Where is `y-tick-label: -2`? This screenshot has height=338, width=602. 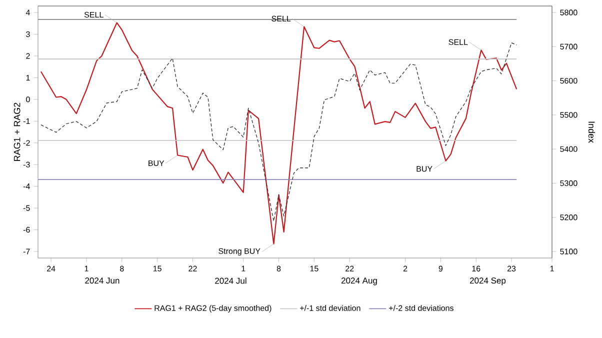
y-tick-label: -2 is located at coordinates (26, 143).